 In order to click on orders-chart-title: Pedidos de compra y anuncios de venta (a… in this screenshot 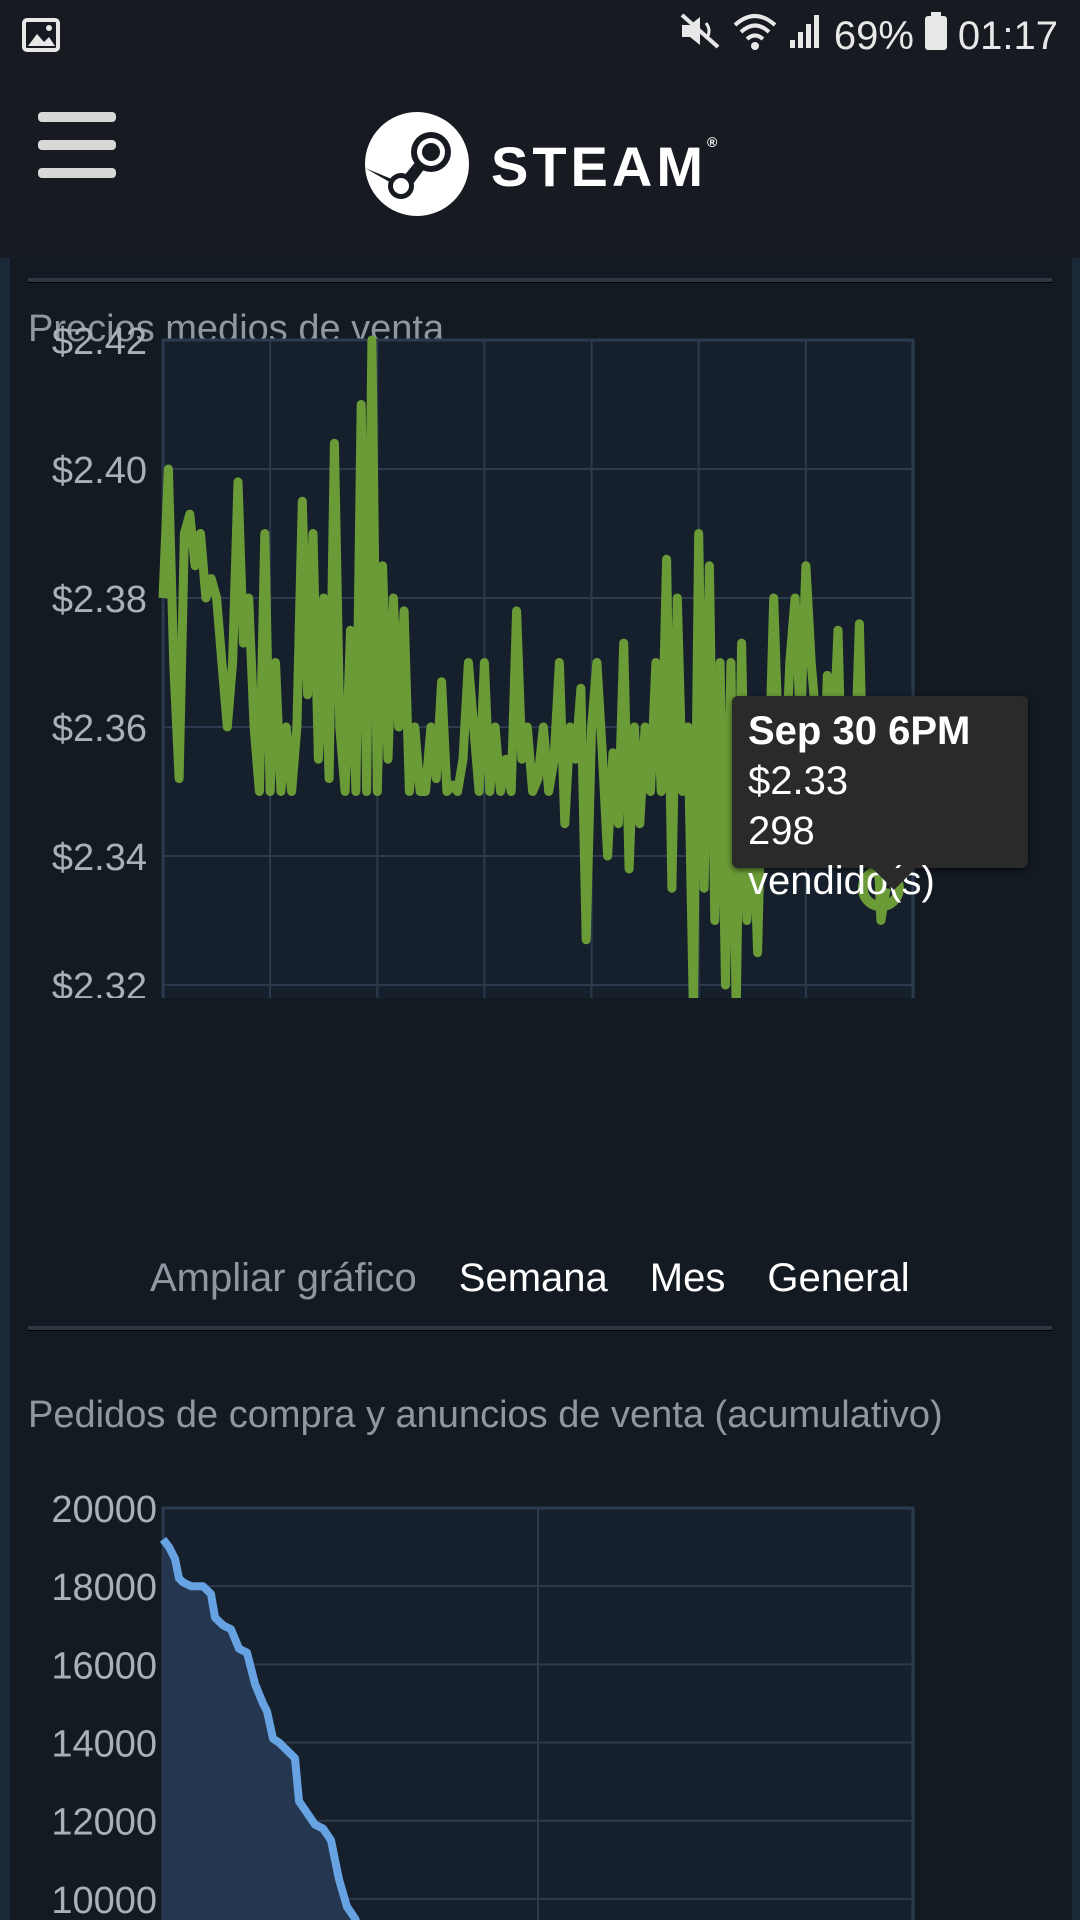, I will do `click(485, 1415)`.